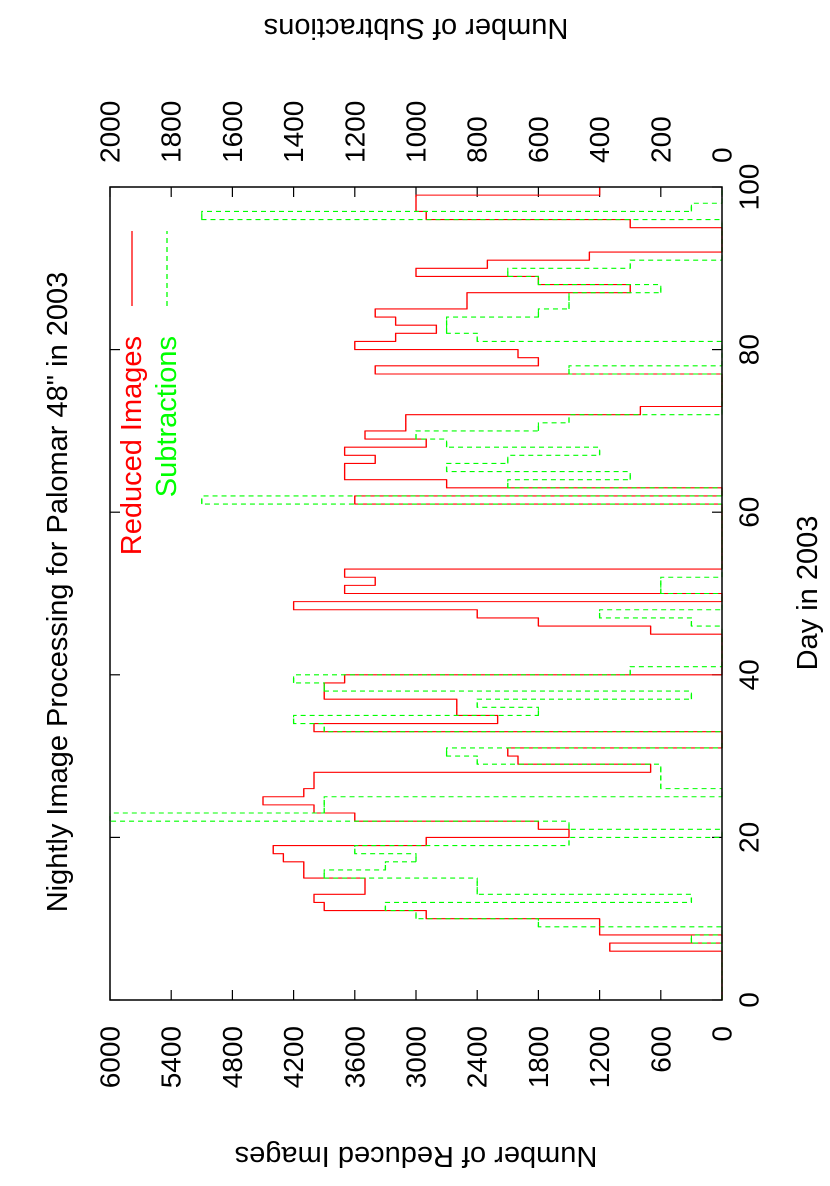 The height and width of the screenshot is (1186, 830). Describe the element at coordinates (110, 132) in the screenshot. I see `y2-tick-label: 2000` at that location.